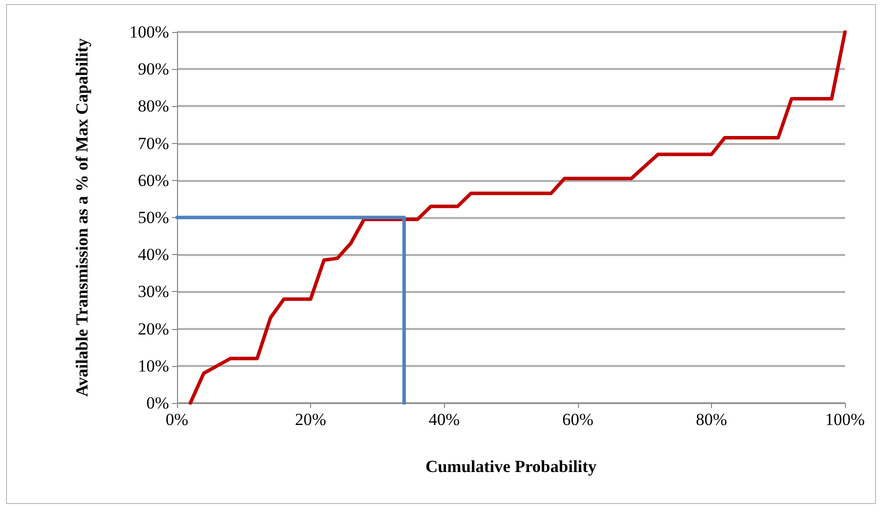 This screenshot has height=511, width=885. I want to click on y-tick-label: 0%, so click(157, 403).